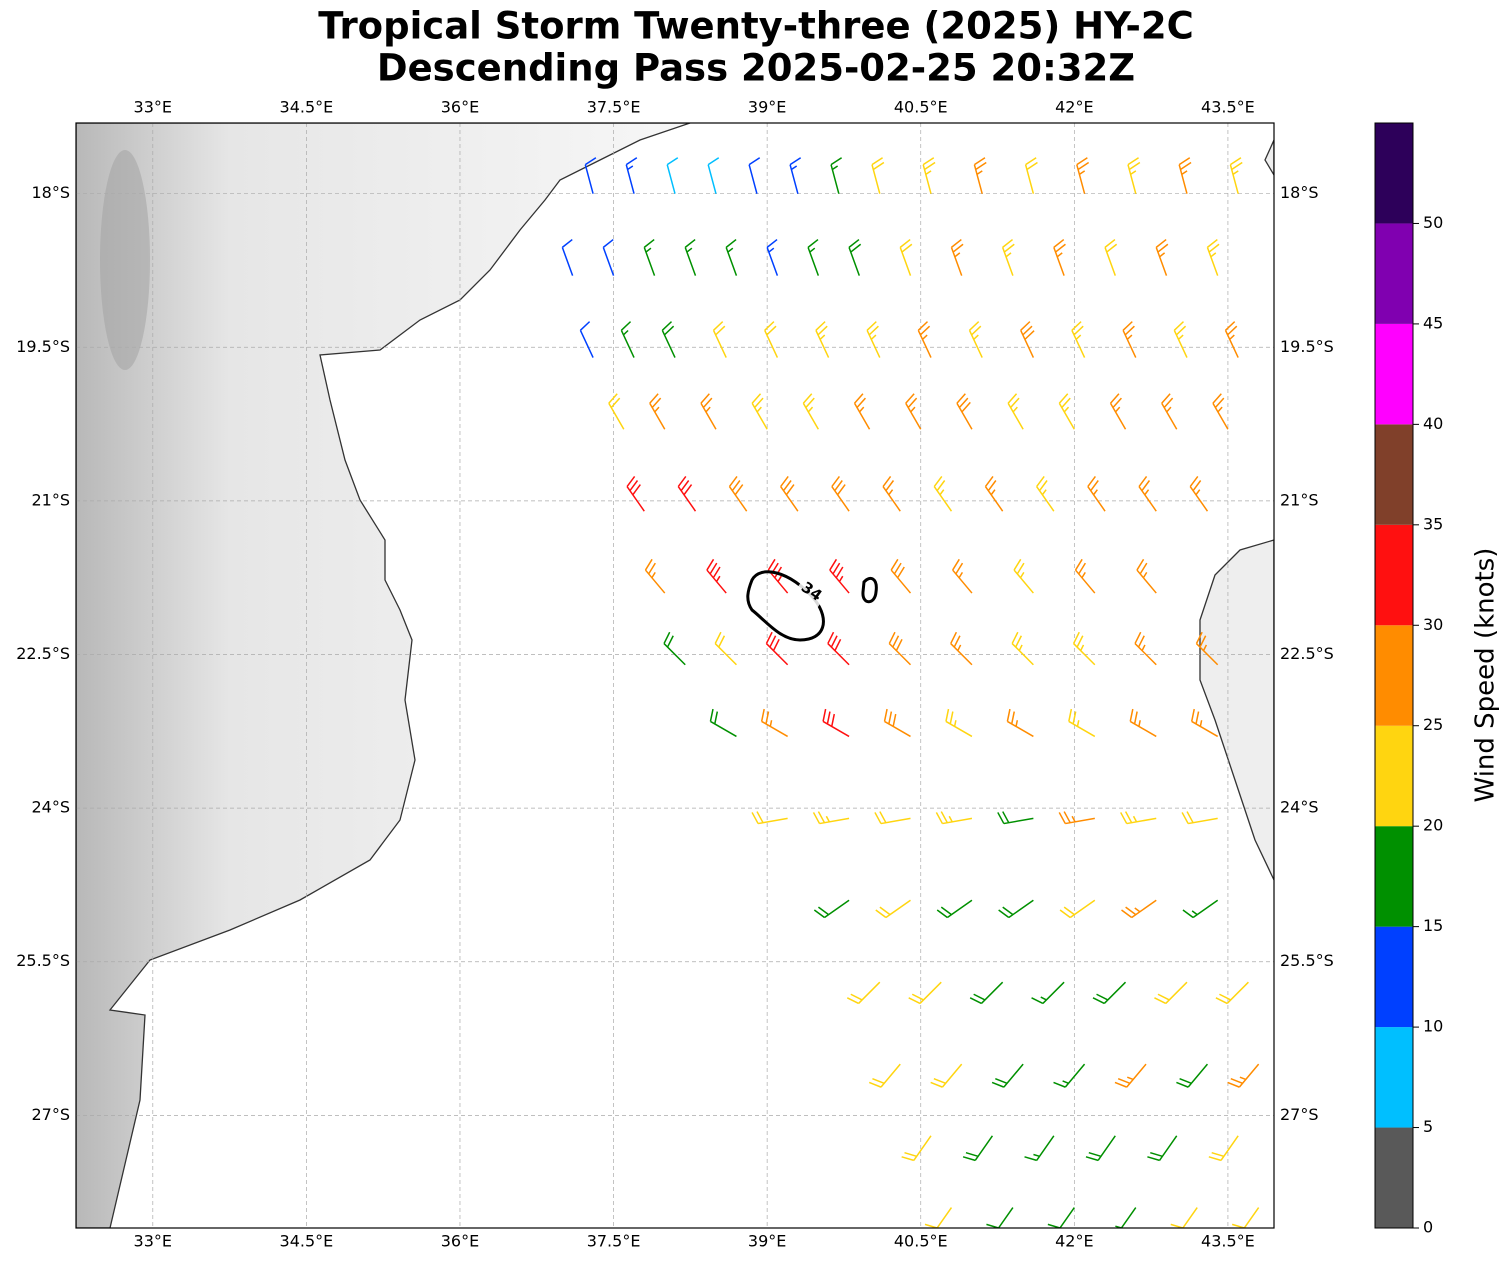  What do you see at coordinates (755, 26) in the screenshot?
I see `title-line-1: Tropical Storm Twenty-three (2025) HY-2C` at bounding box center [755, 26].